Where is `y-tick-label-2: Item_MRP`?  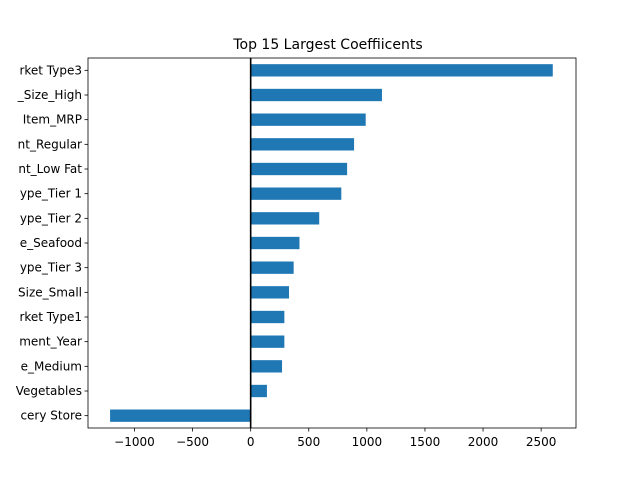
y-tick-label-2: Item_MRP is located at coordinates (52, 120).